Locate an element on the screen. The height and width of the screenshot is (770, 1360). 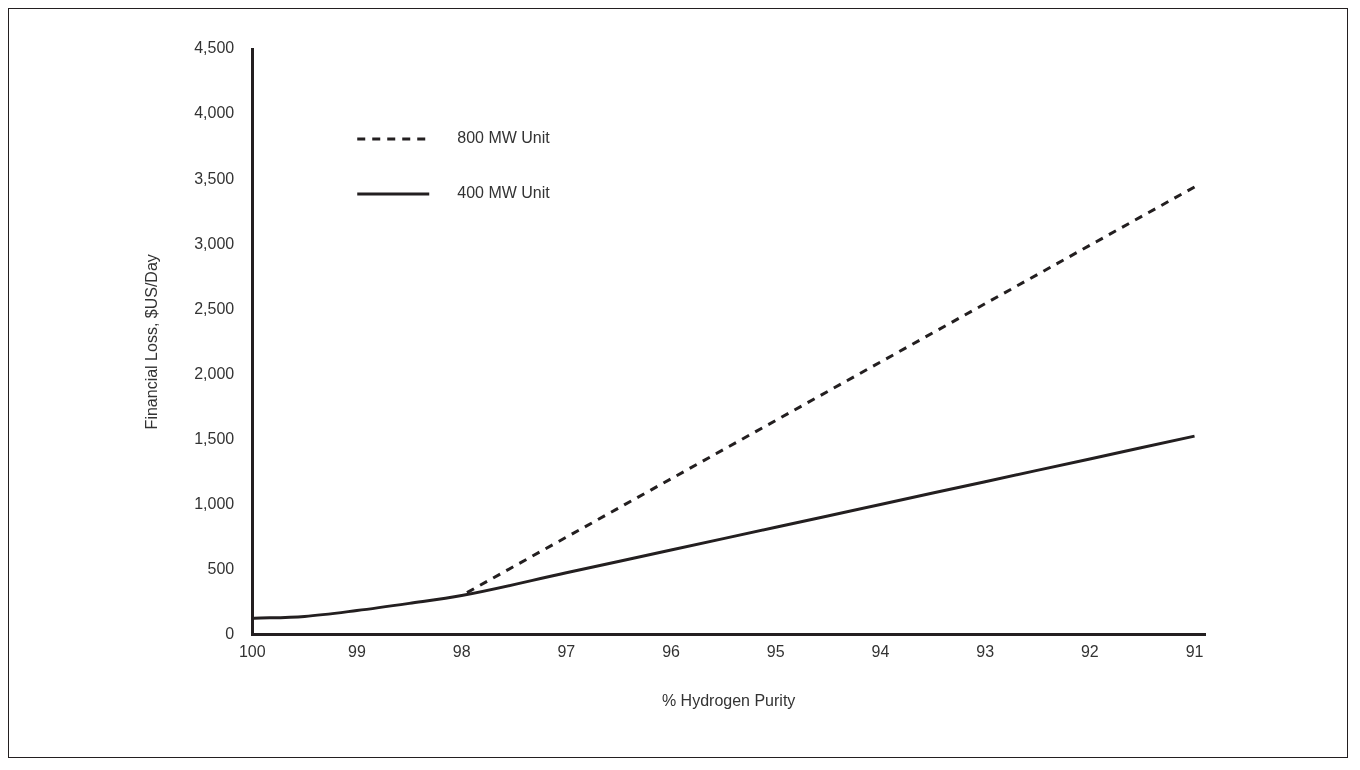
legend-label: 800 MW Unit is located at coordinates (504, 138).